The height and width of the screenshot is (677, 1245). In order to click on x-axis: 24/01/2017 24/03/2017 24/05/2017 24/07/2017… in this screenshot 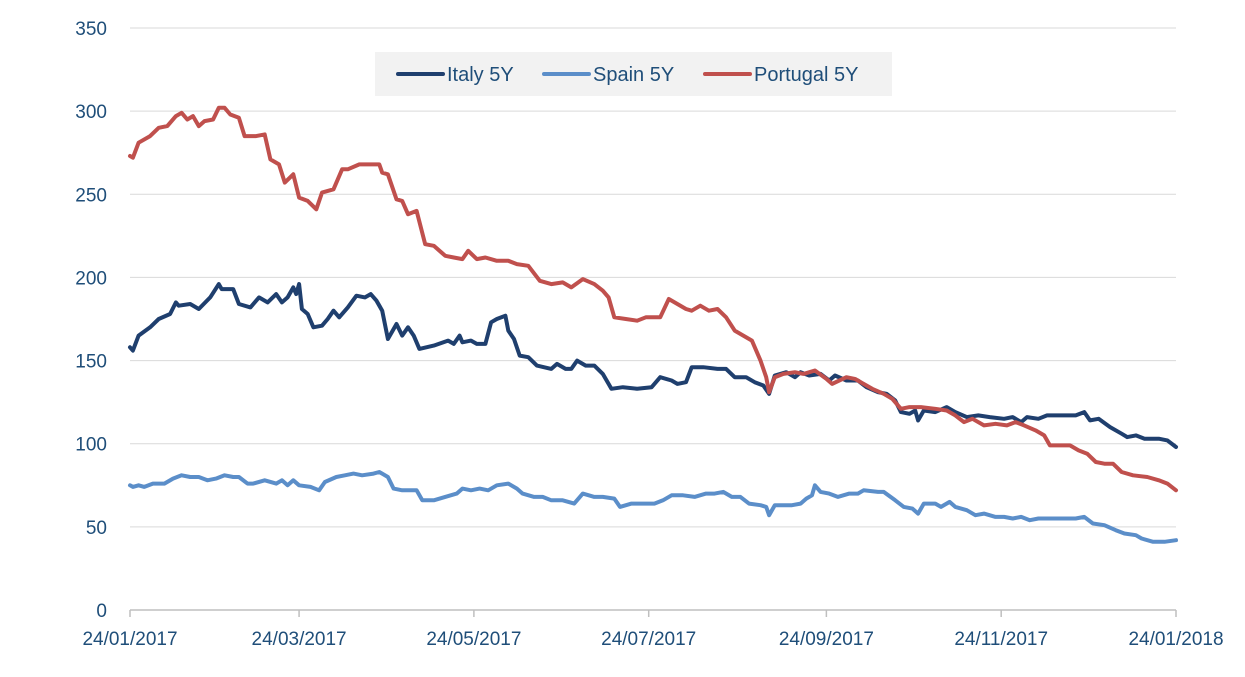, I will do `click(653, 629)`.